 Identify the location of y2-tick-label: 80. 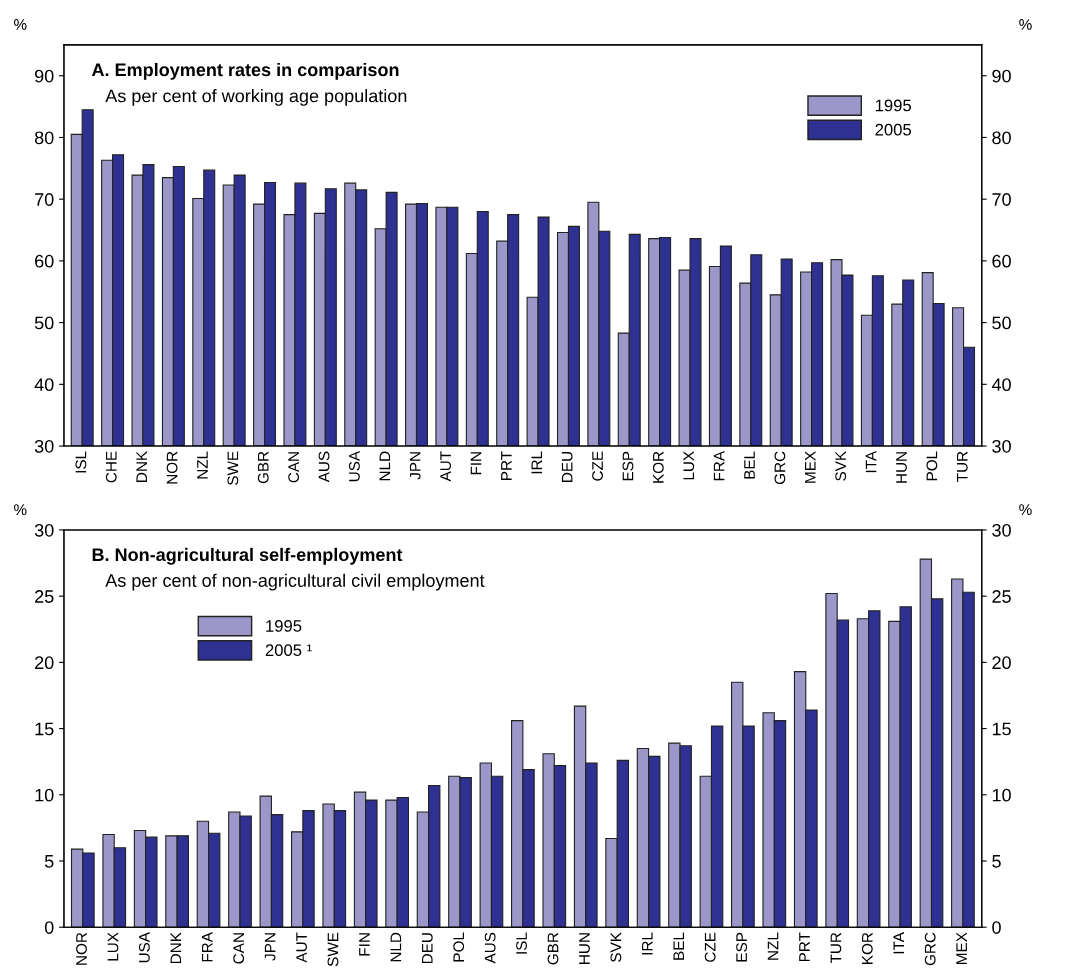
(1001, 138).